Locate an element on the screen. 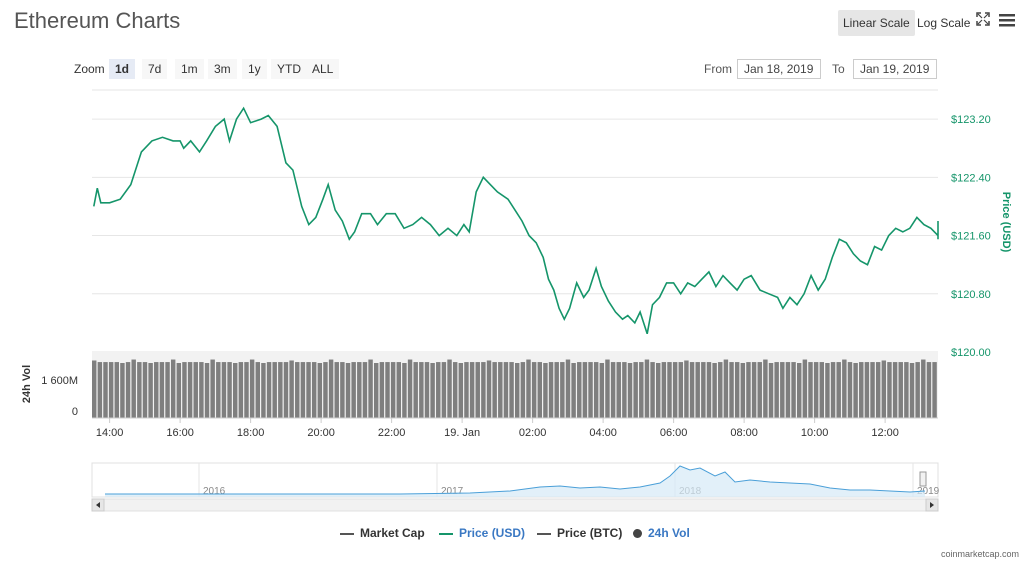  y-tick-label: $120.80 is located at coordinates (971, 295).